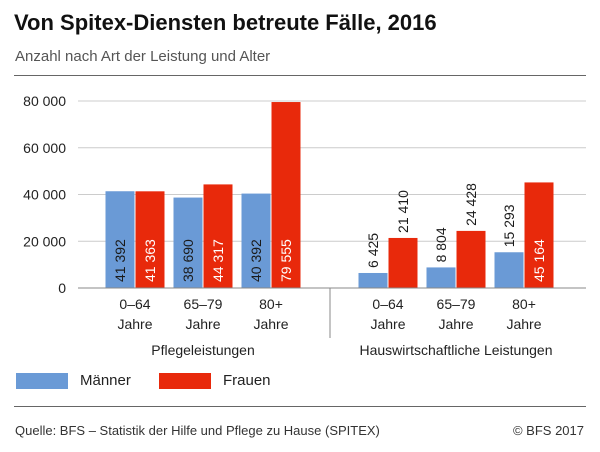 The image size is (600, 452). What do you see at coordinates (373, 250) in the screenshot?
I see `value-label-maenner: 6 425` at bounding box center [373, 250].